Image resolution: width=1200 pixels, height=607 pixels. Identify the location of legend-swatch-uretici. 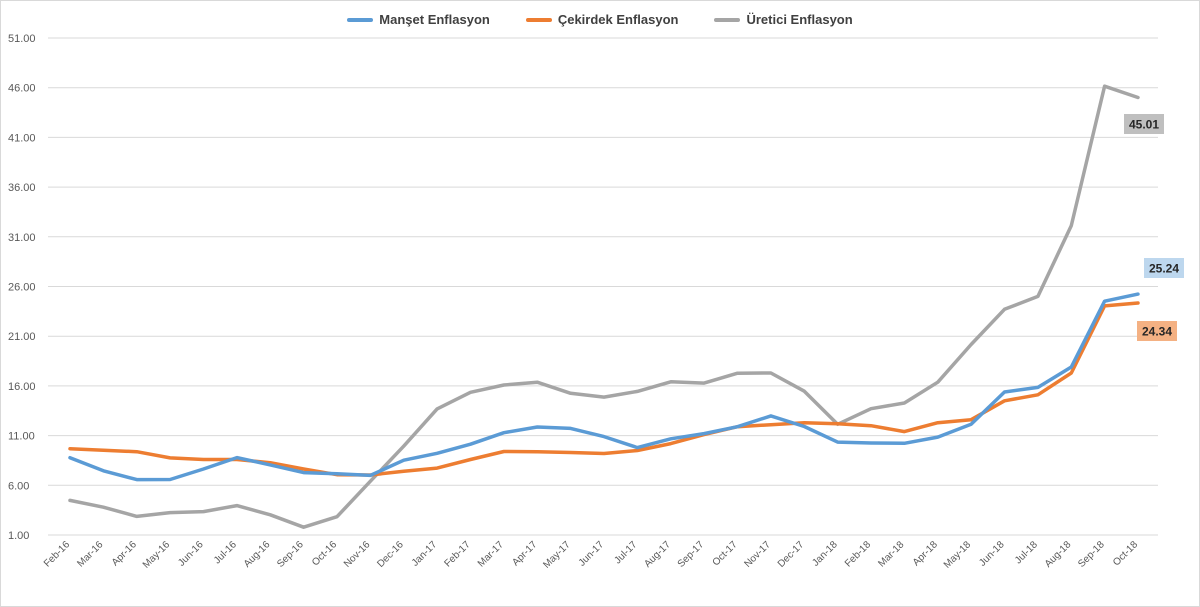
(727, 19).